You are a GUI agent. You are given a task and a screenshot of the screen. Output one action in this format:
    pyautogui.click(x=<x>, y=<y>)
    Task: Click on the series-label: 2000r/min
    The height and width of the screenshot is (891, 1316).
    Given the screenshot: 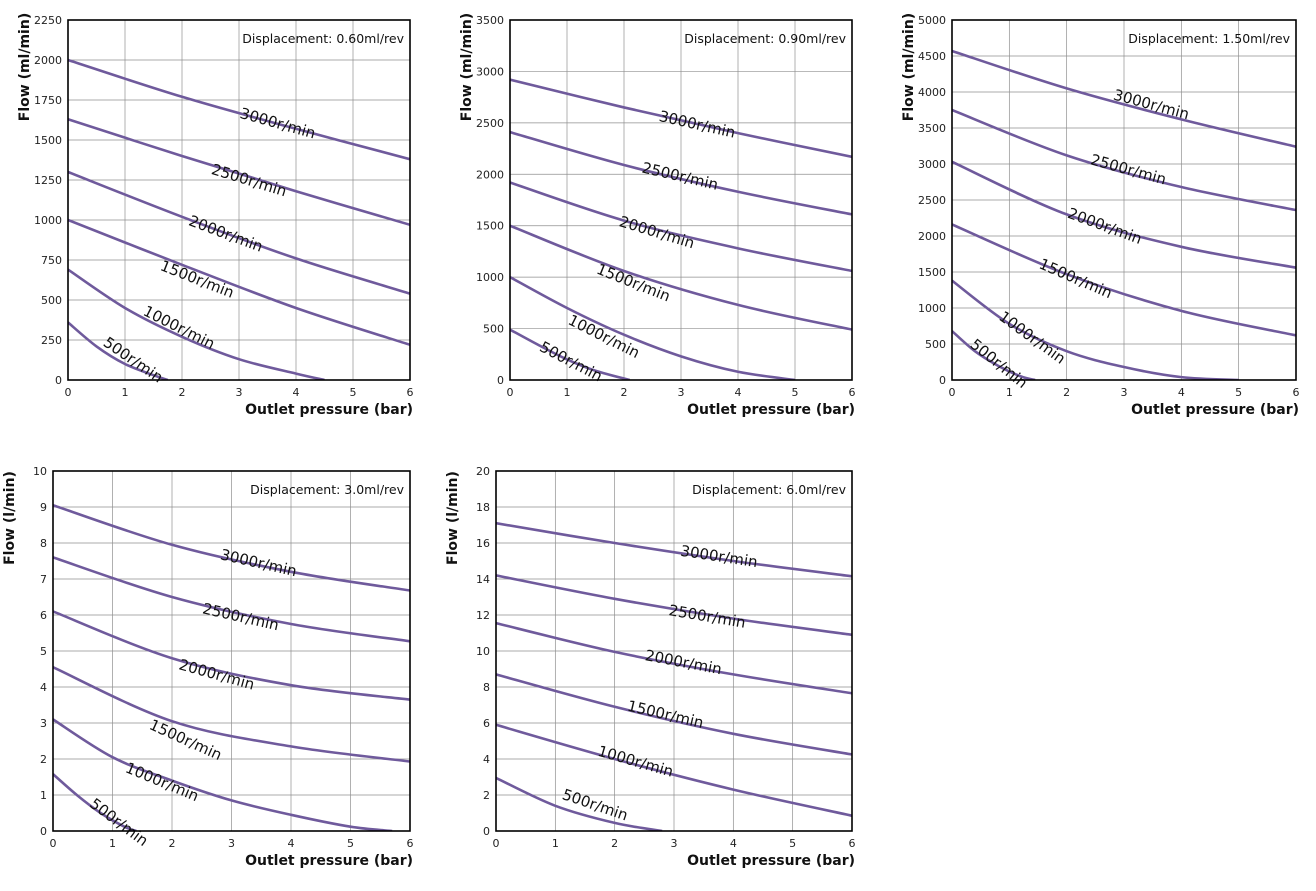 What is the action you would take?
    pyautogui.click(x=217, y=674)
    